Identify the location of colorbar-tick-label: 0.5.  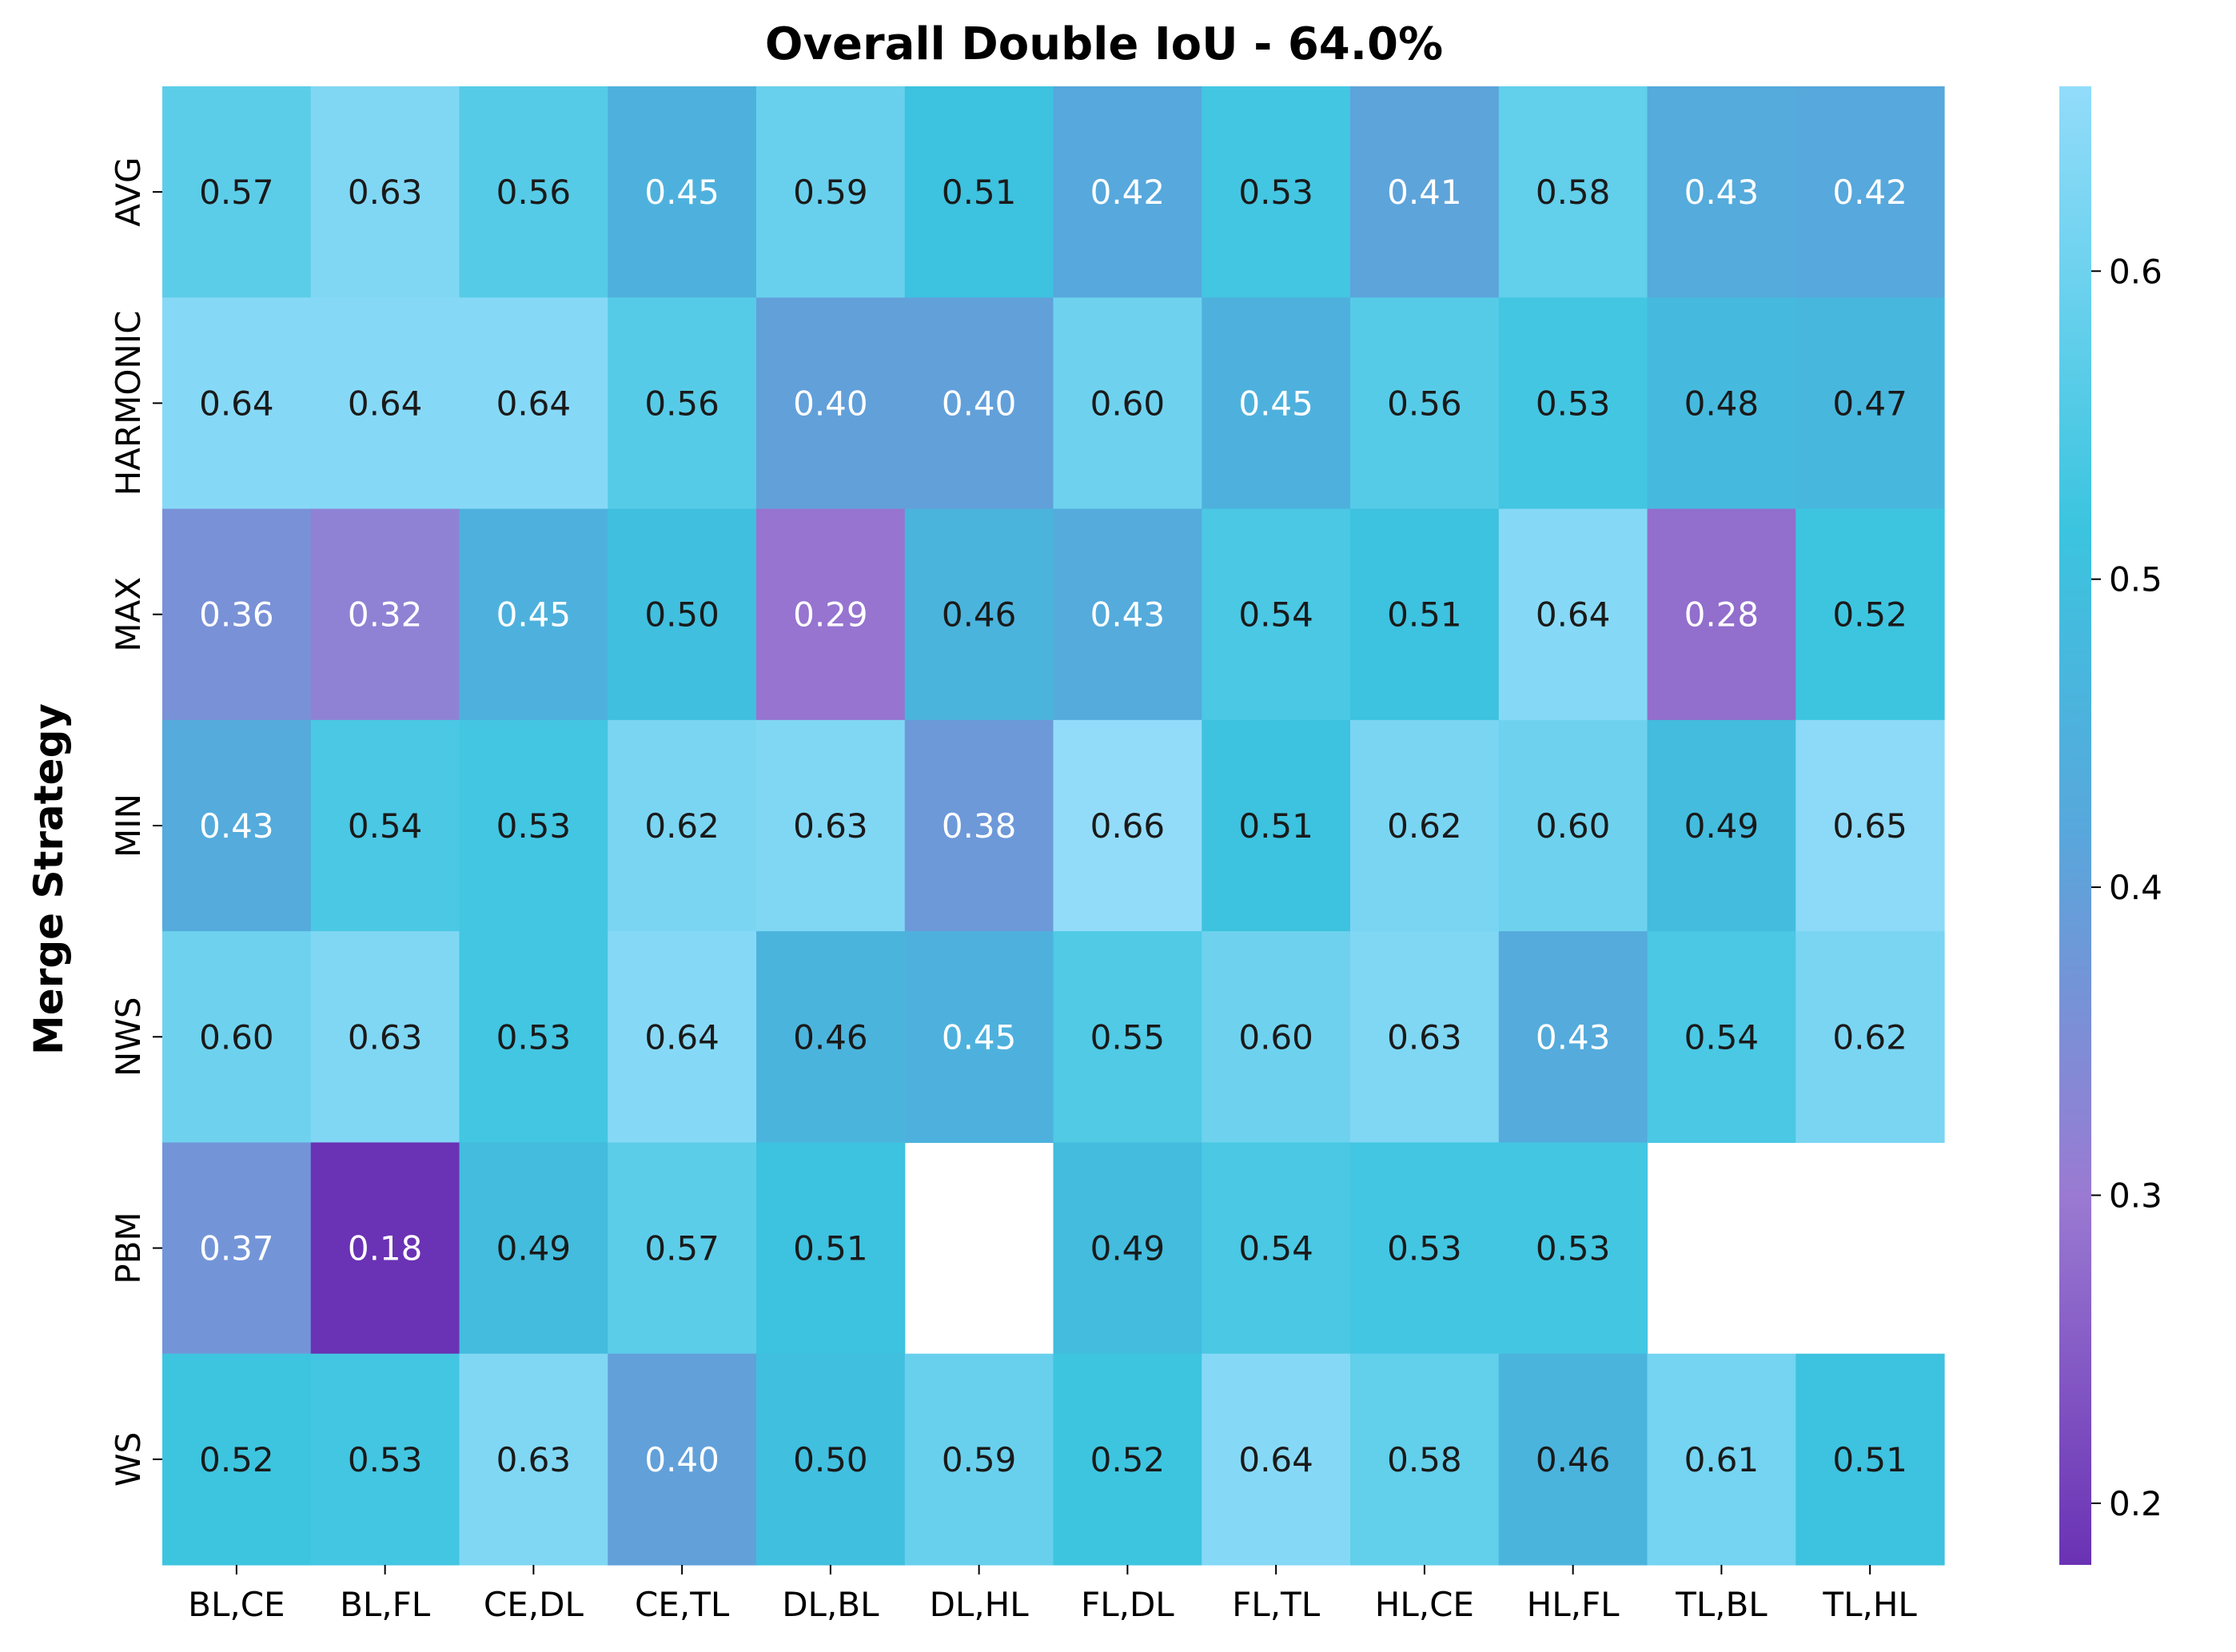
(2135, 579).